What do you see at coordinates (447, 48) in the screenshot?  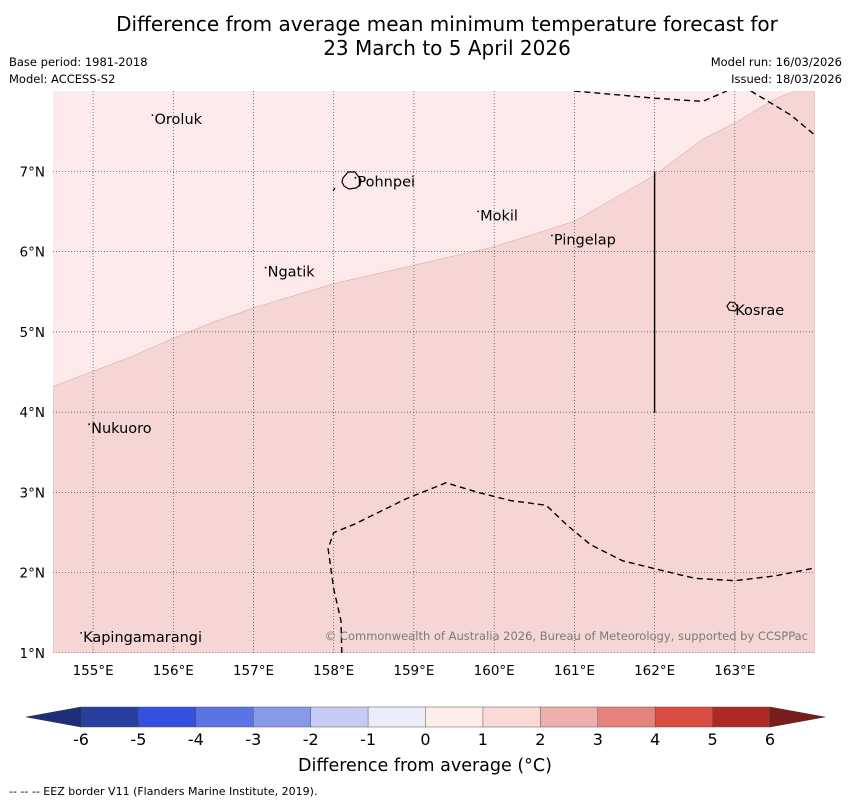 I see `title-line-2: 23 March to 5 April 2026` at bounding box center [447, 48].